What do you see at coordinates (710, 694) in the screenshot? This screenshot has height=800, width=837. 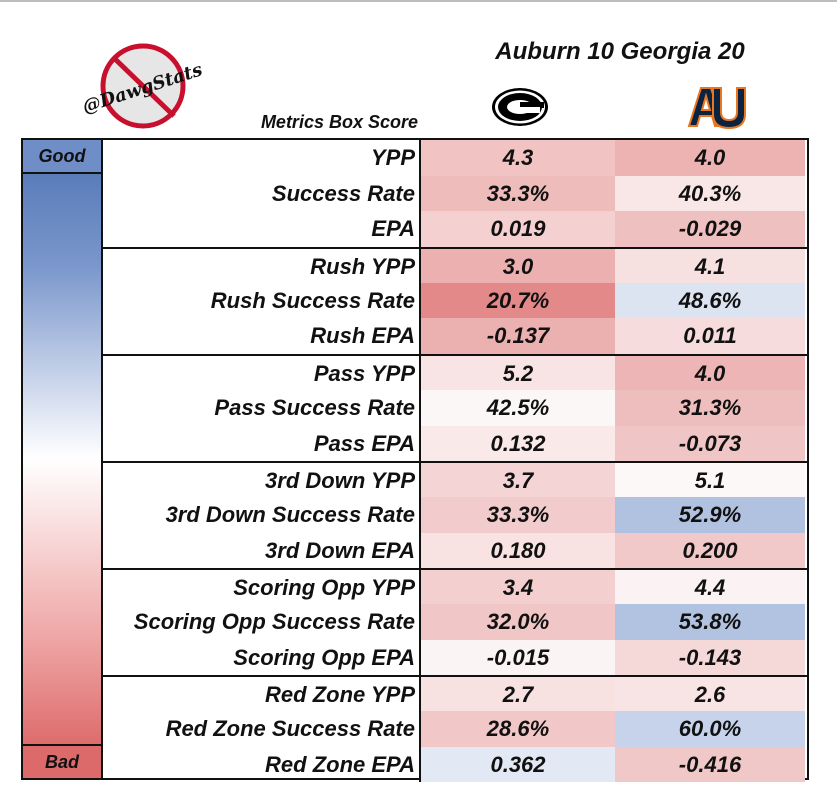 I see `auburn-value: 2.6` at bounding box center [710, 694].